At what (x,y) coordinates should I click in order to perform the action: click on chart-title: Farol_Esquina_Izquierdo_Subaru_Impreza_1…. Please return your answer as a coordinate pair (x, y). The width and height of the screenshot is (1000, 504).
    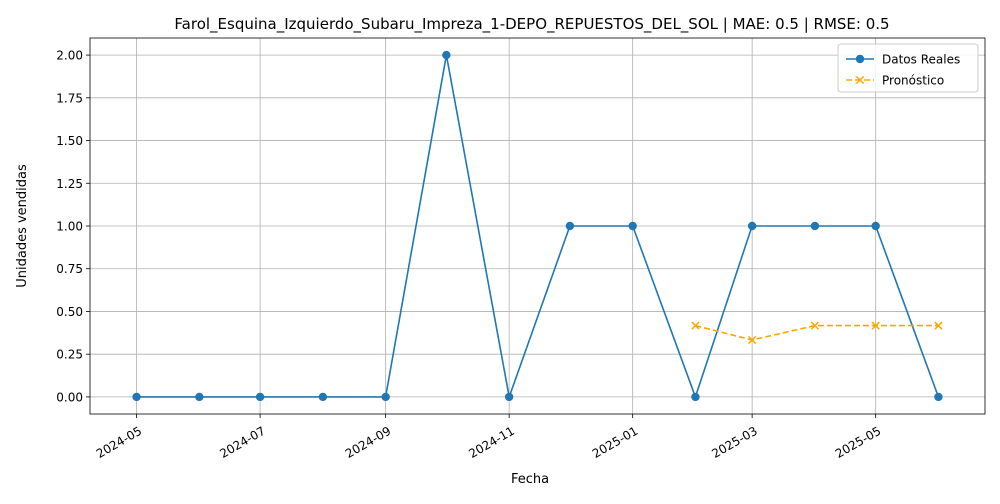
    Looking at the image, I should click on (531, 24).